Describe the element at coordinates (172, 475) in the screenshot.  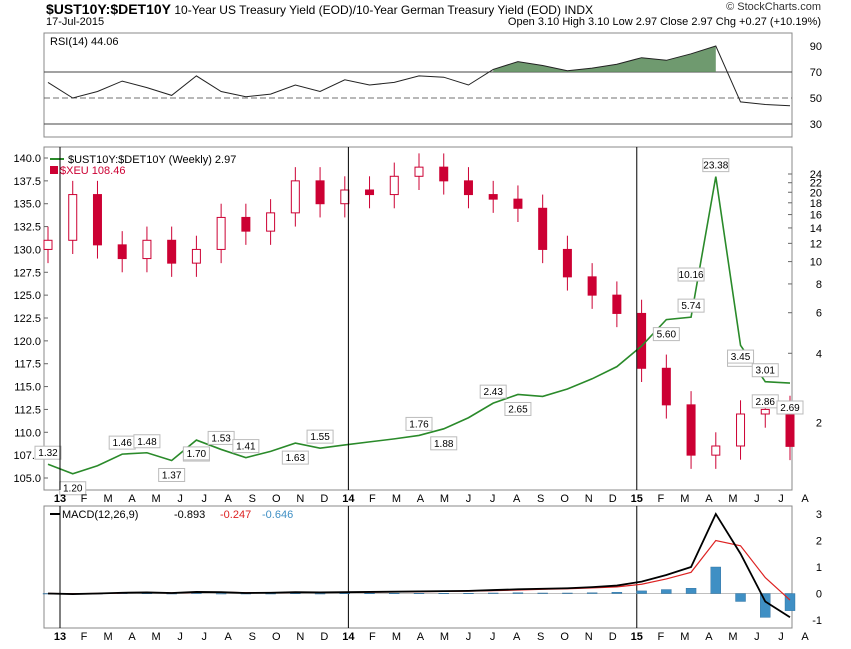
I see `ratio-annotation: 1.37` at that location.